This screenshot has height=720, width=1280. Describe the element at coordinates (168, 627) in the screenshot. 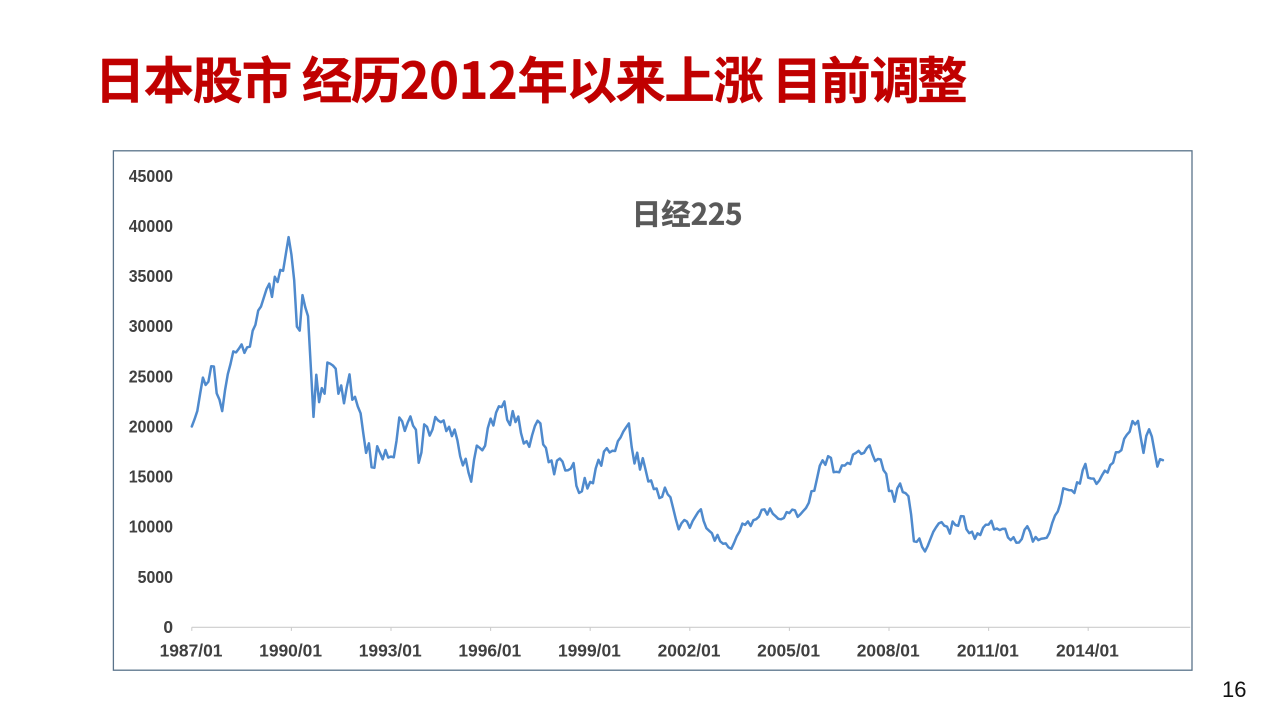

I see `svg-text: 0` at that location.